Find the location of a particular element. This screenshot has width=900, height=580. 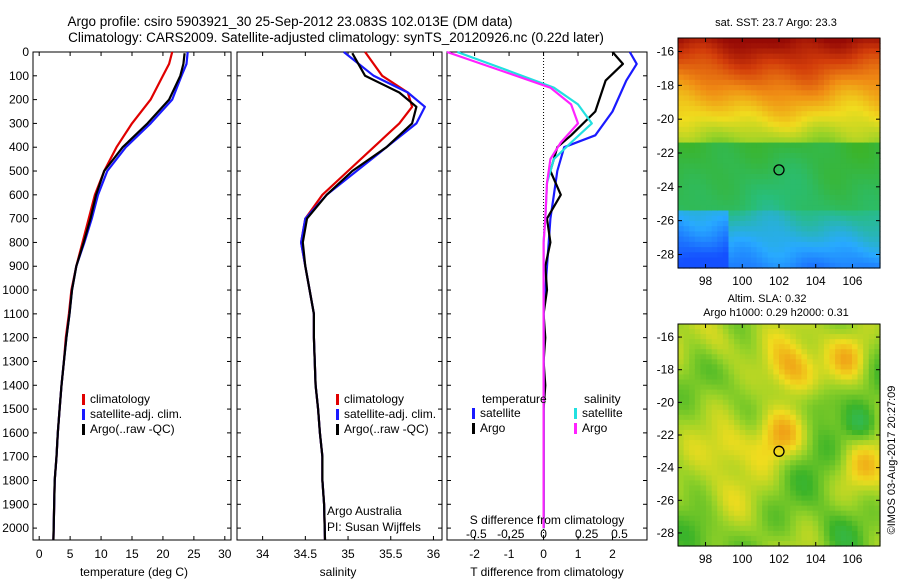

salinity-series-satellite-adj--clim- is located at coordinates (363, 296).